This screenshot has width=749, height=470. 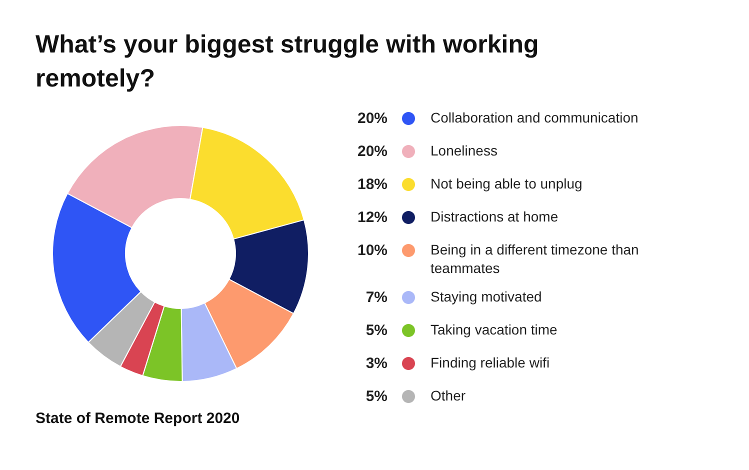 What do you see at coordinates (372, 217) in the screenshot?
I see `data-label: 12%` at bounding box center [372, 217].